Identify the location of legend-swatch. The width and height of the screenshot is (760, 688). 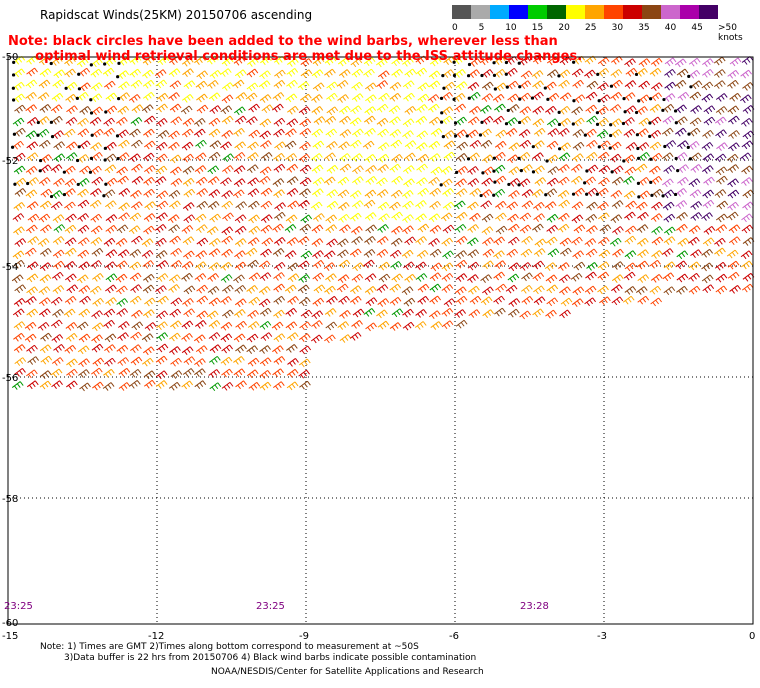
(708, 12).